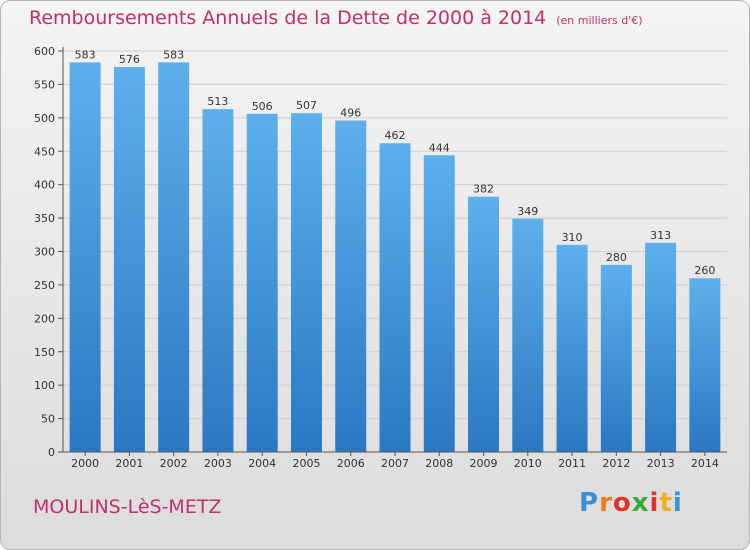  Describe the element at coordinates (217, 101) in the screenshot. I see `bar-value-label: 513` at that location.